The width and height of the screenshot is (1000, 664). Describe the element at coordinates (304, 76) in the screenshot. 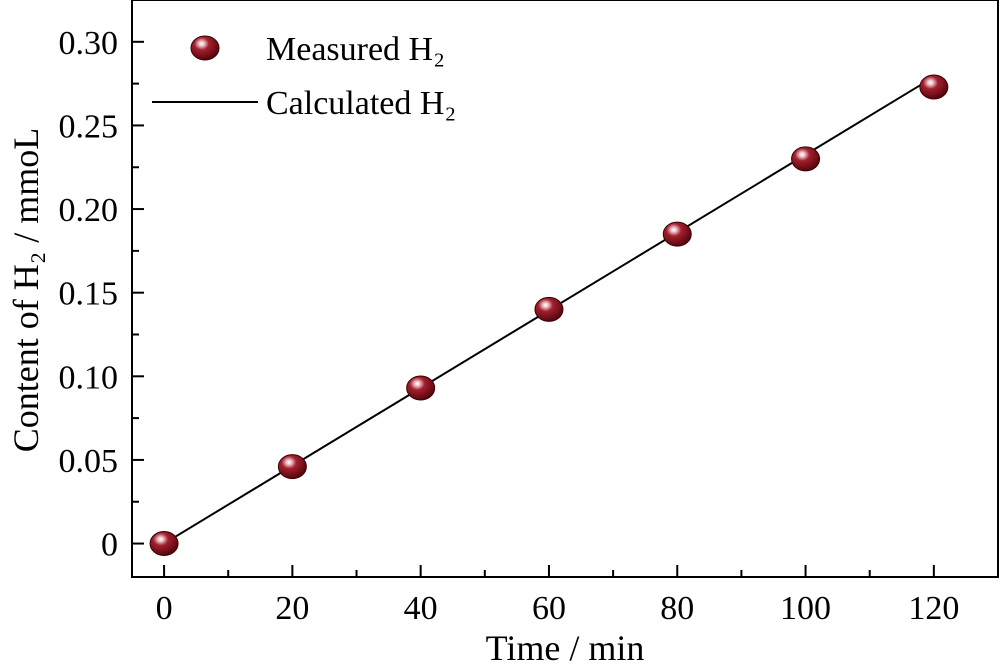

I see `legend: Measured H₂ Calculated H₂` at that location.